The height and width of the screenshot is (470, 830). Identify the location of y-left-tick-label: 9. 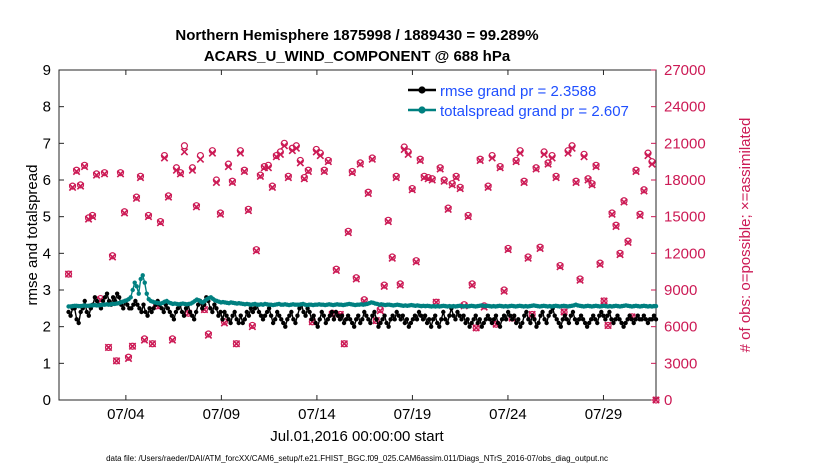
(47, 70).